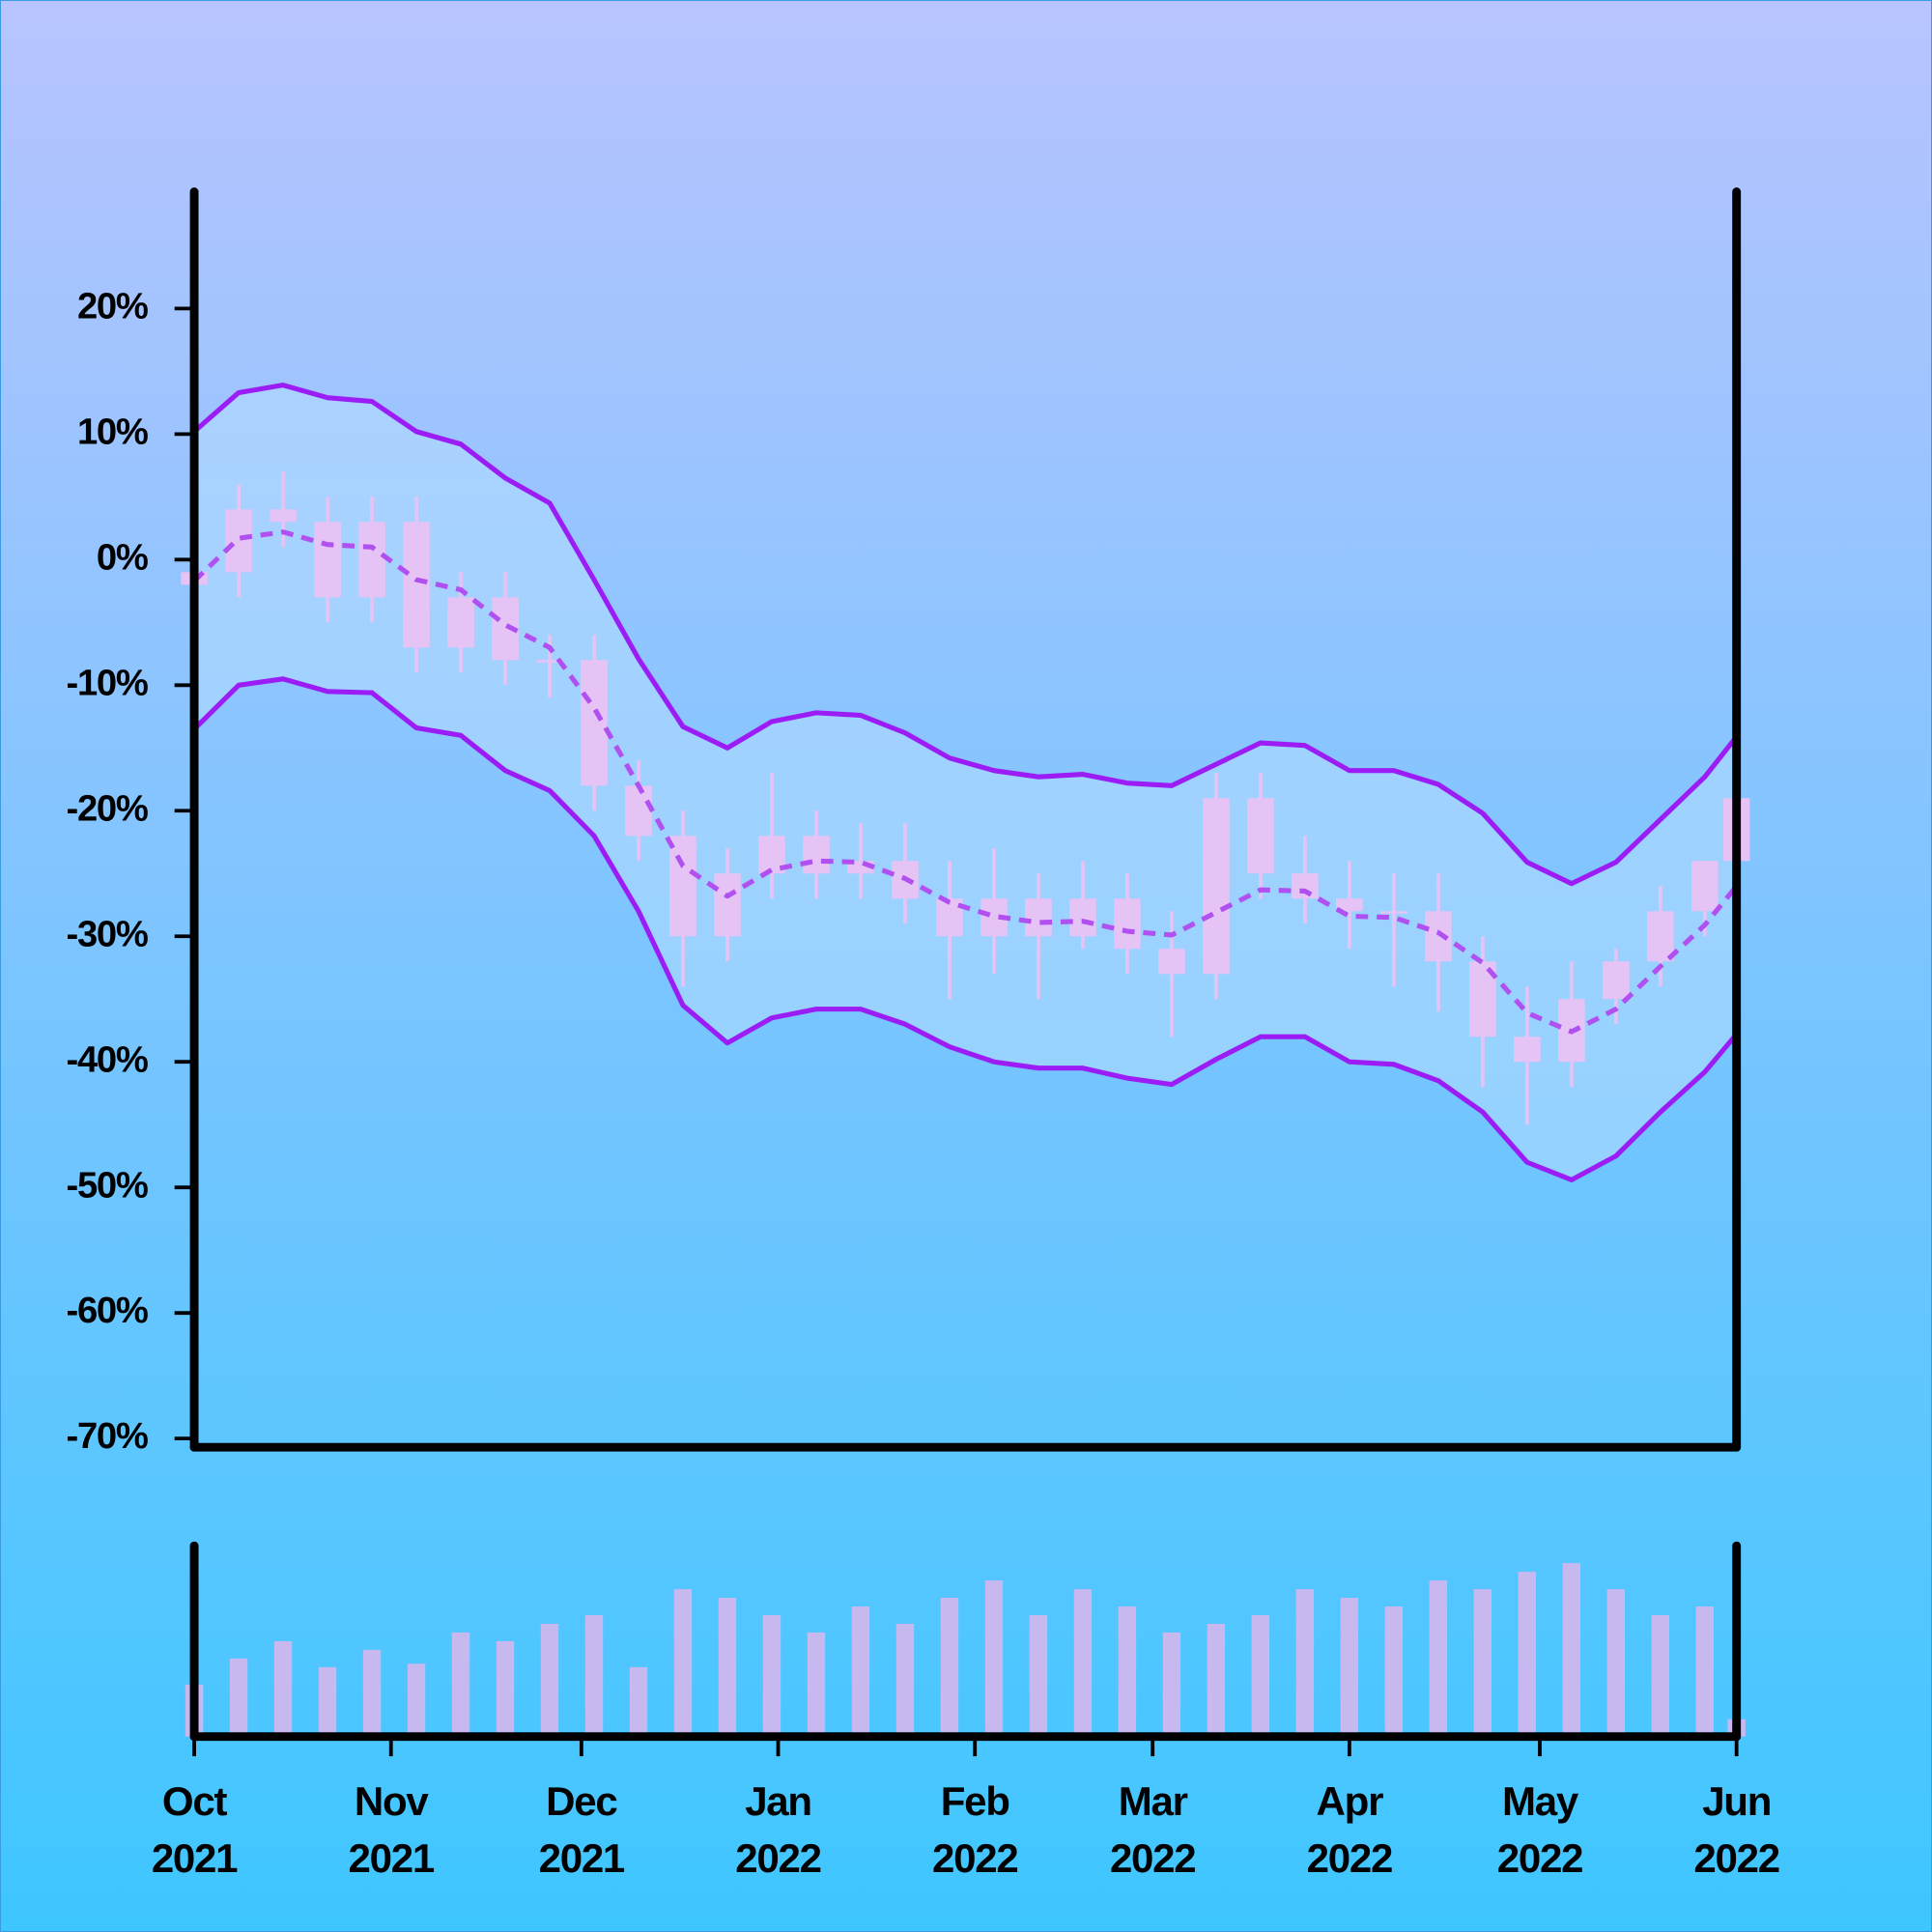 The image size is (1932, 1932). I want to click on x-tick-label-box: Nov 2021, so click(391, 1829).